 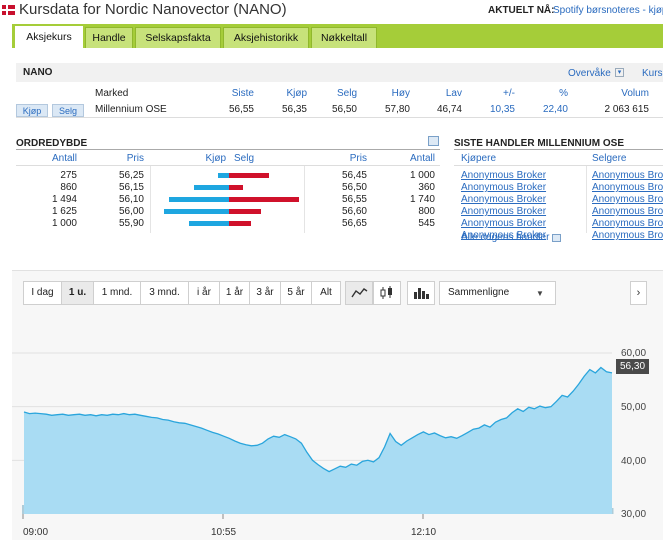 What do you see at coordinates (68, 110) in the screenshot?
I see `sell-button: Selg` at bounding box center [68, 110].